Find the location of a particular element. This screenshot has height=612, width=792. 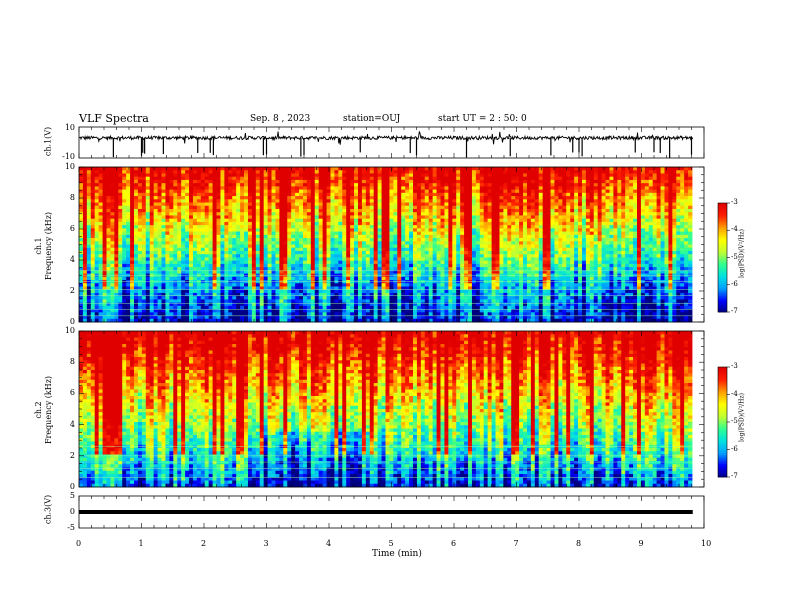

ch2-colorbar-tick-label: -5 is located at coordinates (734, 421).